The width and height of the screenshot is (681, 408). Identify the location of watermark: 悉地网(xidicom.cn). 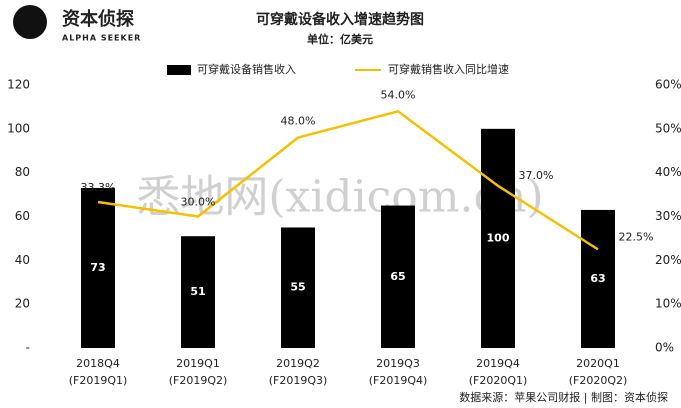
(339, 197).